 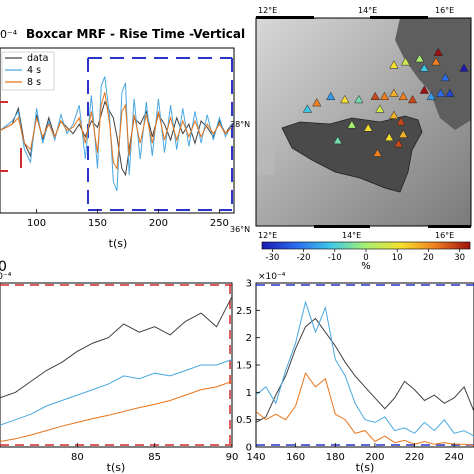 I want to click on zoom-right-xtick-label: 180, so click(x=335, y=457).